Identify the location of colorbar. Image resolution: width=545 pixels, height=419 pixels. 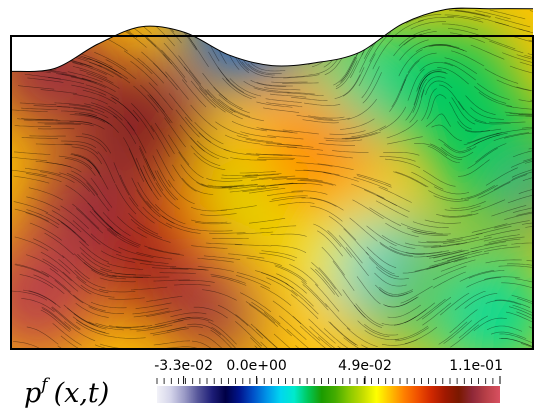
(328, 394).